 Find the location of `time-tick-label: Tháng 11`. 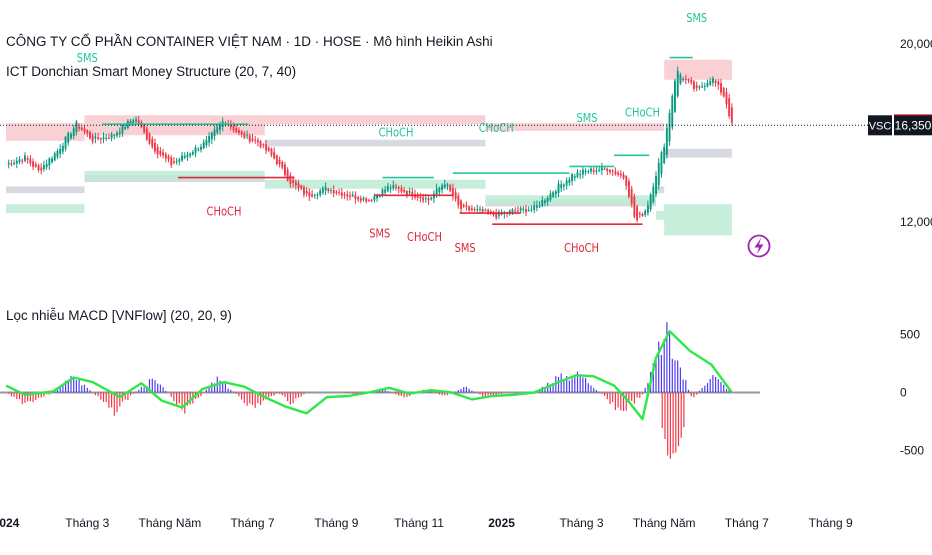

time-tick-label: Tháng 11 is located at coordinates (419, 523).